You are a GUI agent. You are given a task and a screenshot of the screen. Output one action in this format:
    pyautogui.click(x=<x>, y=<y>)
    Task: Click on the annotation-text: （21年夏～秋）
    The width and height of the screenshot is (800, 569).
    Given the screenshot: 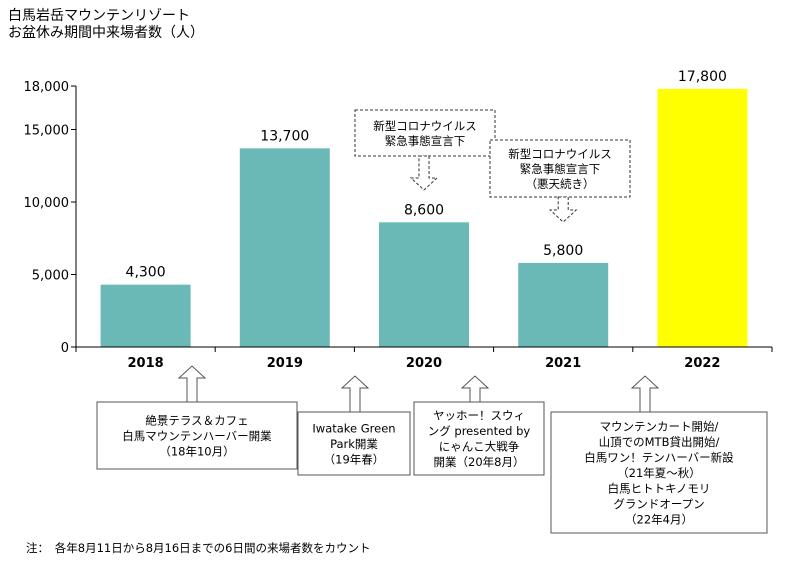 What is the action you would take?
    pyautogui.click(x=659, y=473)
    